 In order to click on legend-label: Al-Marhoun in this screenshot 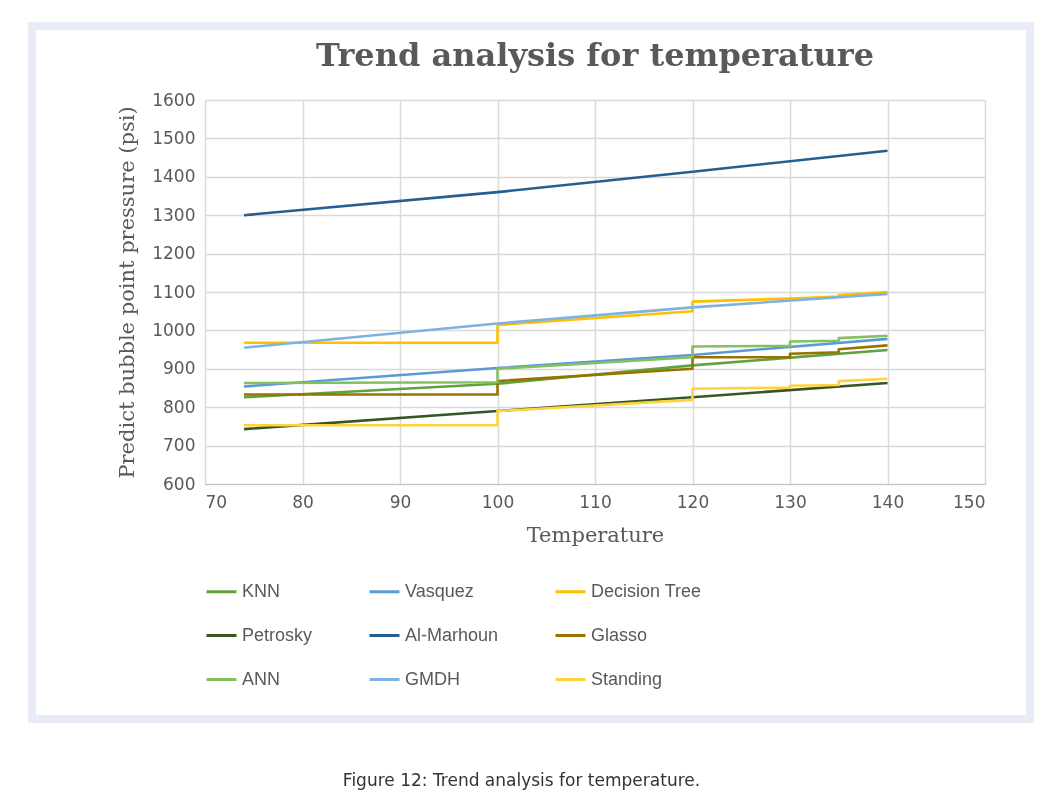, I will do `click(452, 634)`.